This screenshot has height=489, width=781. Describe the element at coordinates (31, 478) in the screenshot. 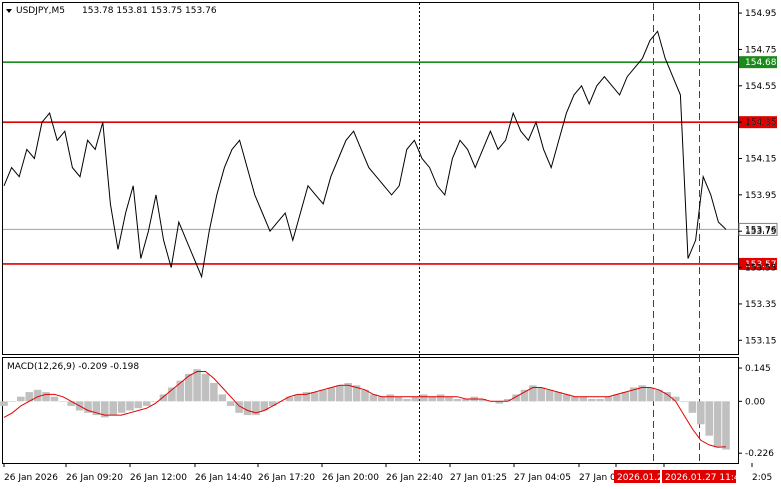

I see `time-tick-label: 26 Jan 2026` at that location.